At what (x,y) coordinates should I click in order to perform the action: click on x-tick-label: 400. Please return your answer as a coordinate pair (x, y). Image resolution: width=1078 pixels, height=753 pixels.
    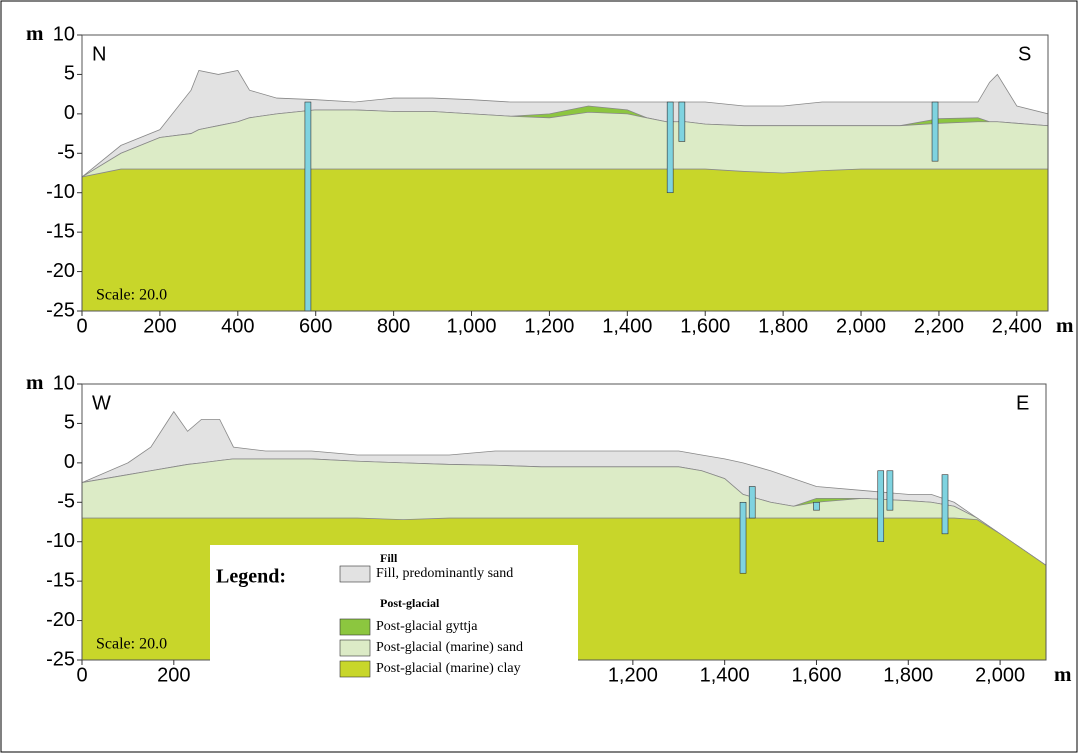
    Looking at the image, I should click on (237, 326).